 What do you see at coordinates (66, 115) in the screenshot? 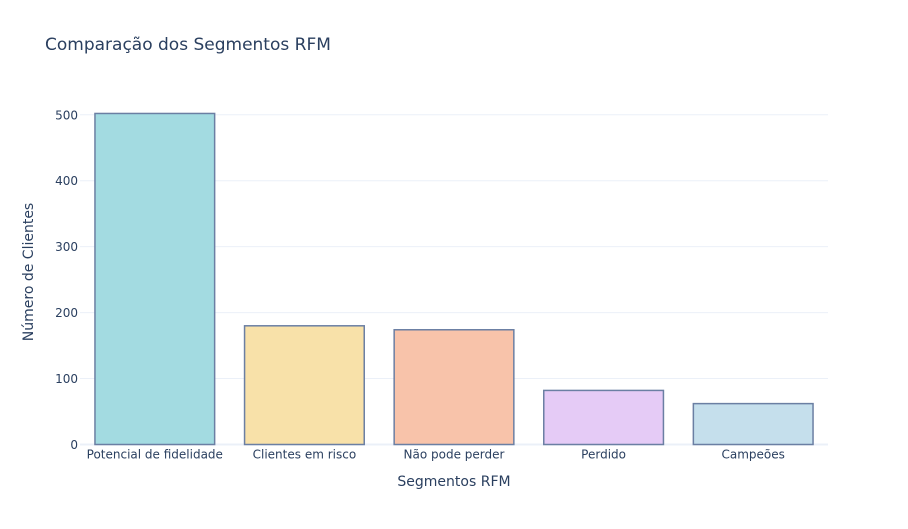
I see `y-tick-label: 500` at bounding box center [66, 115].